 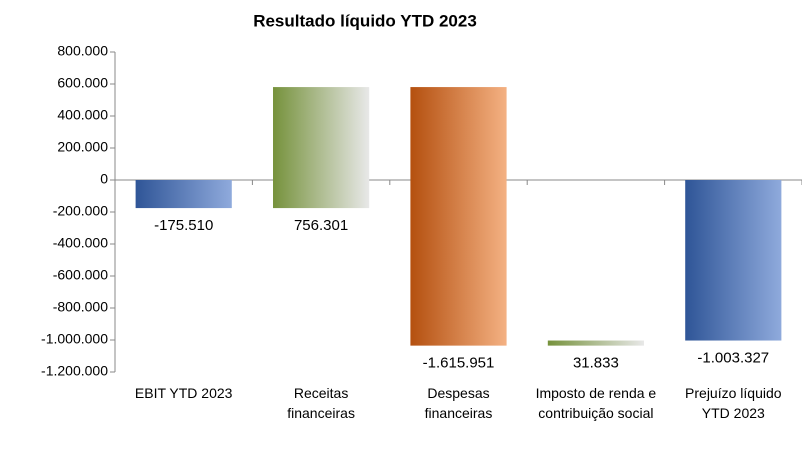 What do you see at coordinates (733, 358) in the screenshot?
I see `data-label: -1.003.327` at bounding box center [733, 358].